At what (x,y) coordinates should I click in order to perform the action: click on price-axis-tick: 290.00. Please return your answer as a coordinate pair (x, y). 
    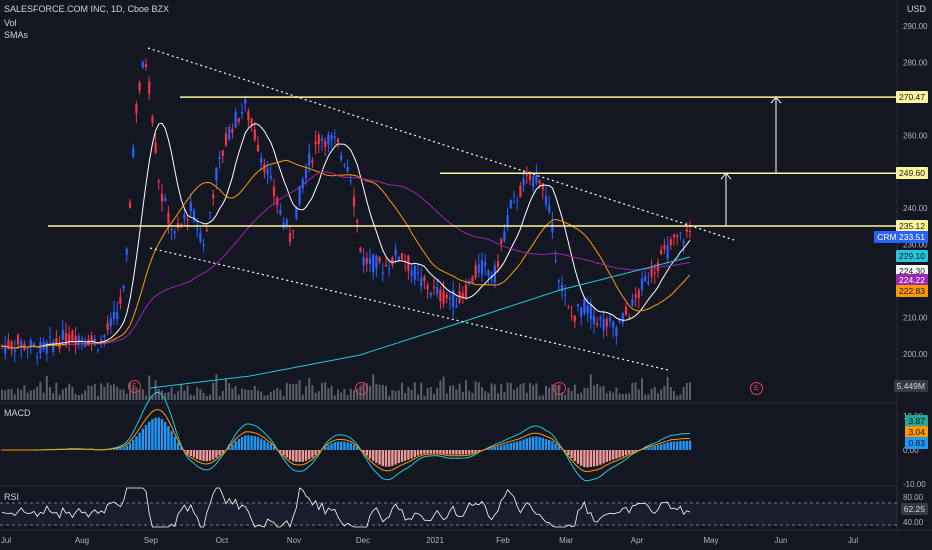
    Looking at the image, I should click on (915, 26).